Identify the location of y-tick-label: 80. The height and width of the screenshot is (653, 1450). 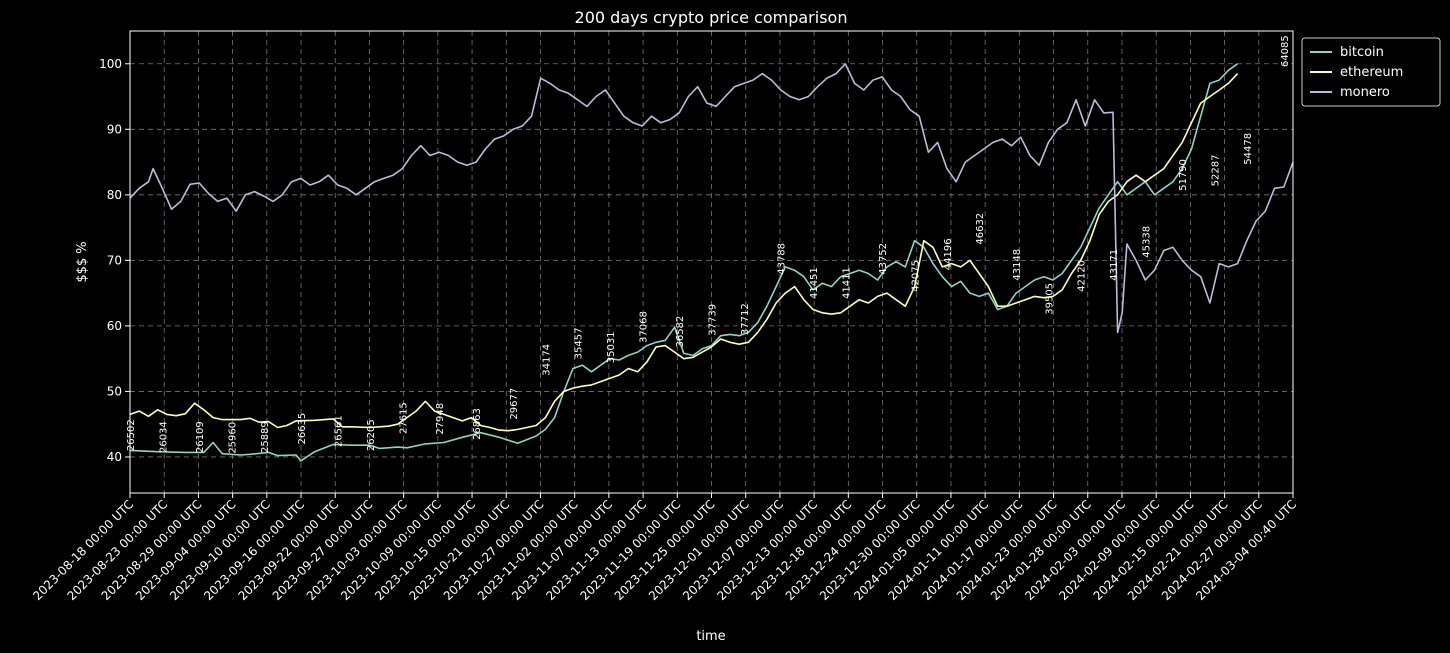
(114, 195).